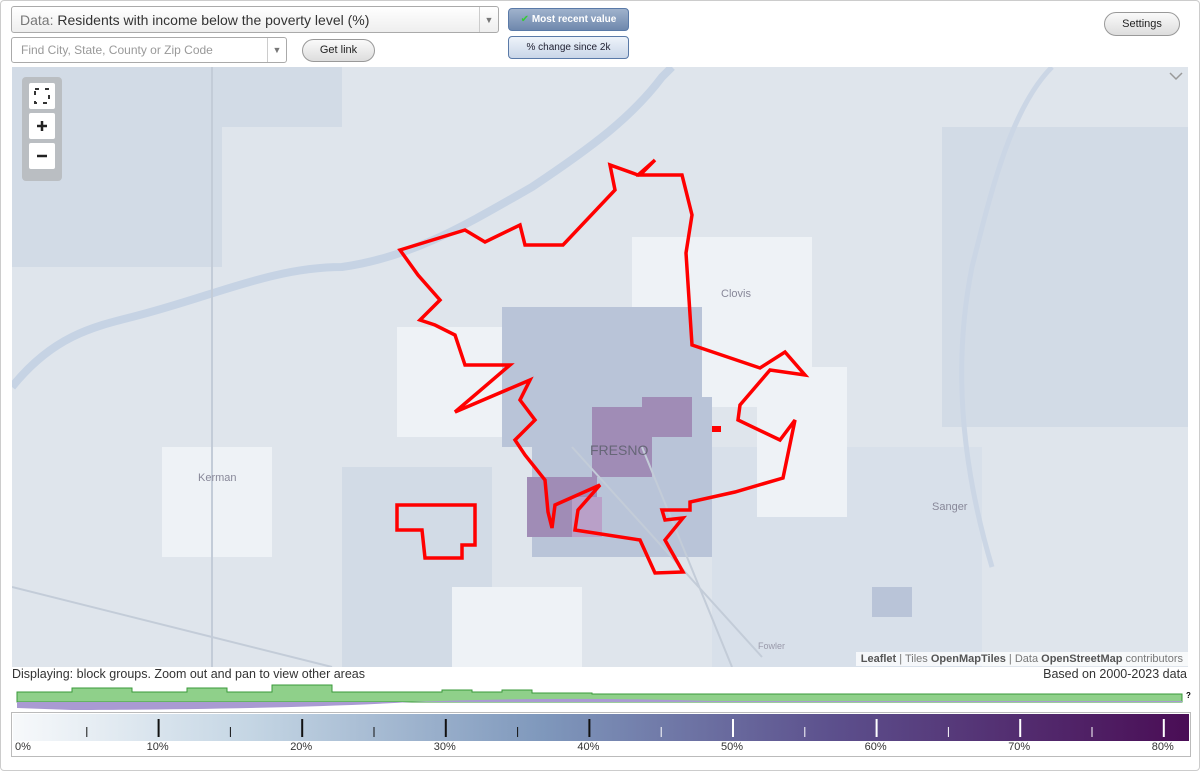  Describe the element at coordinates (1019, 747) in the screenshot. I see `legend-tick-label: 70%` at that location.